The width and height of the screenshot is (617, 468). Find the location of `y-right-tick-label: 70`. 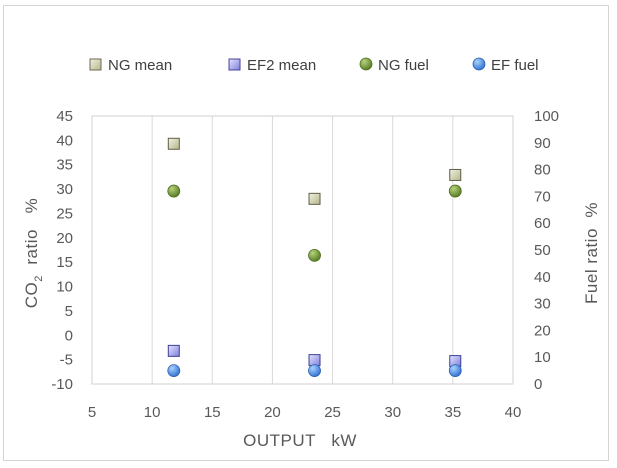

y-right-tick-label: 70 is located at coordinates (542, 196).